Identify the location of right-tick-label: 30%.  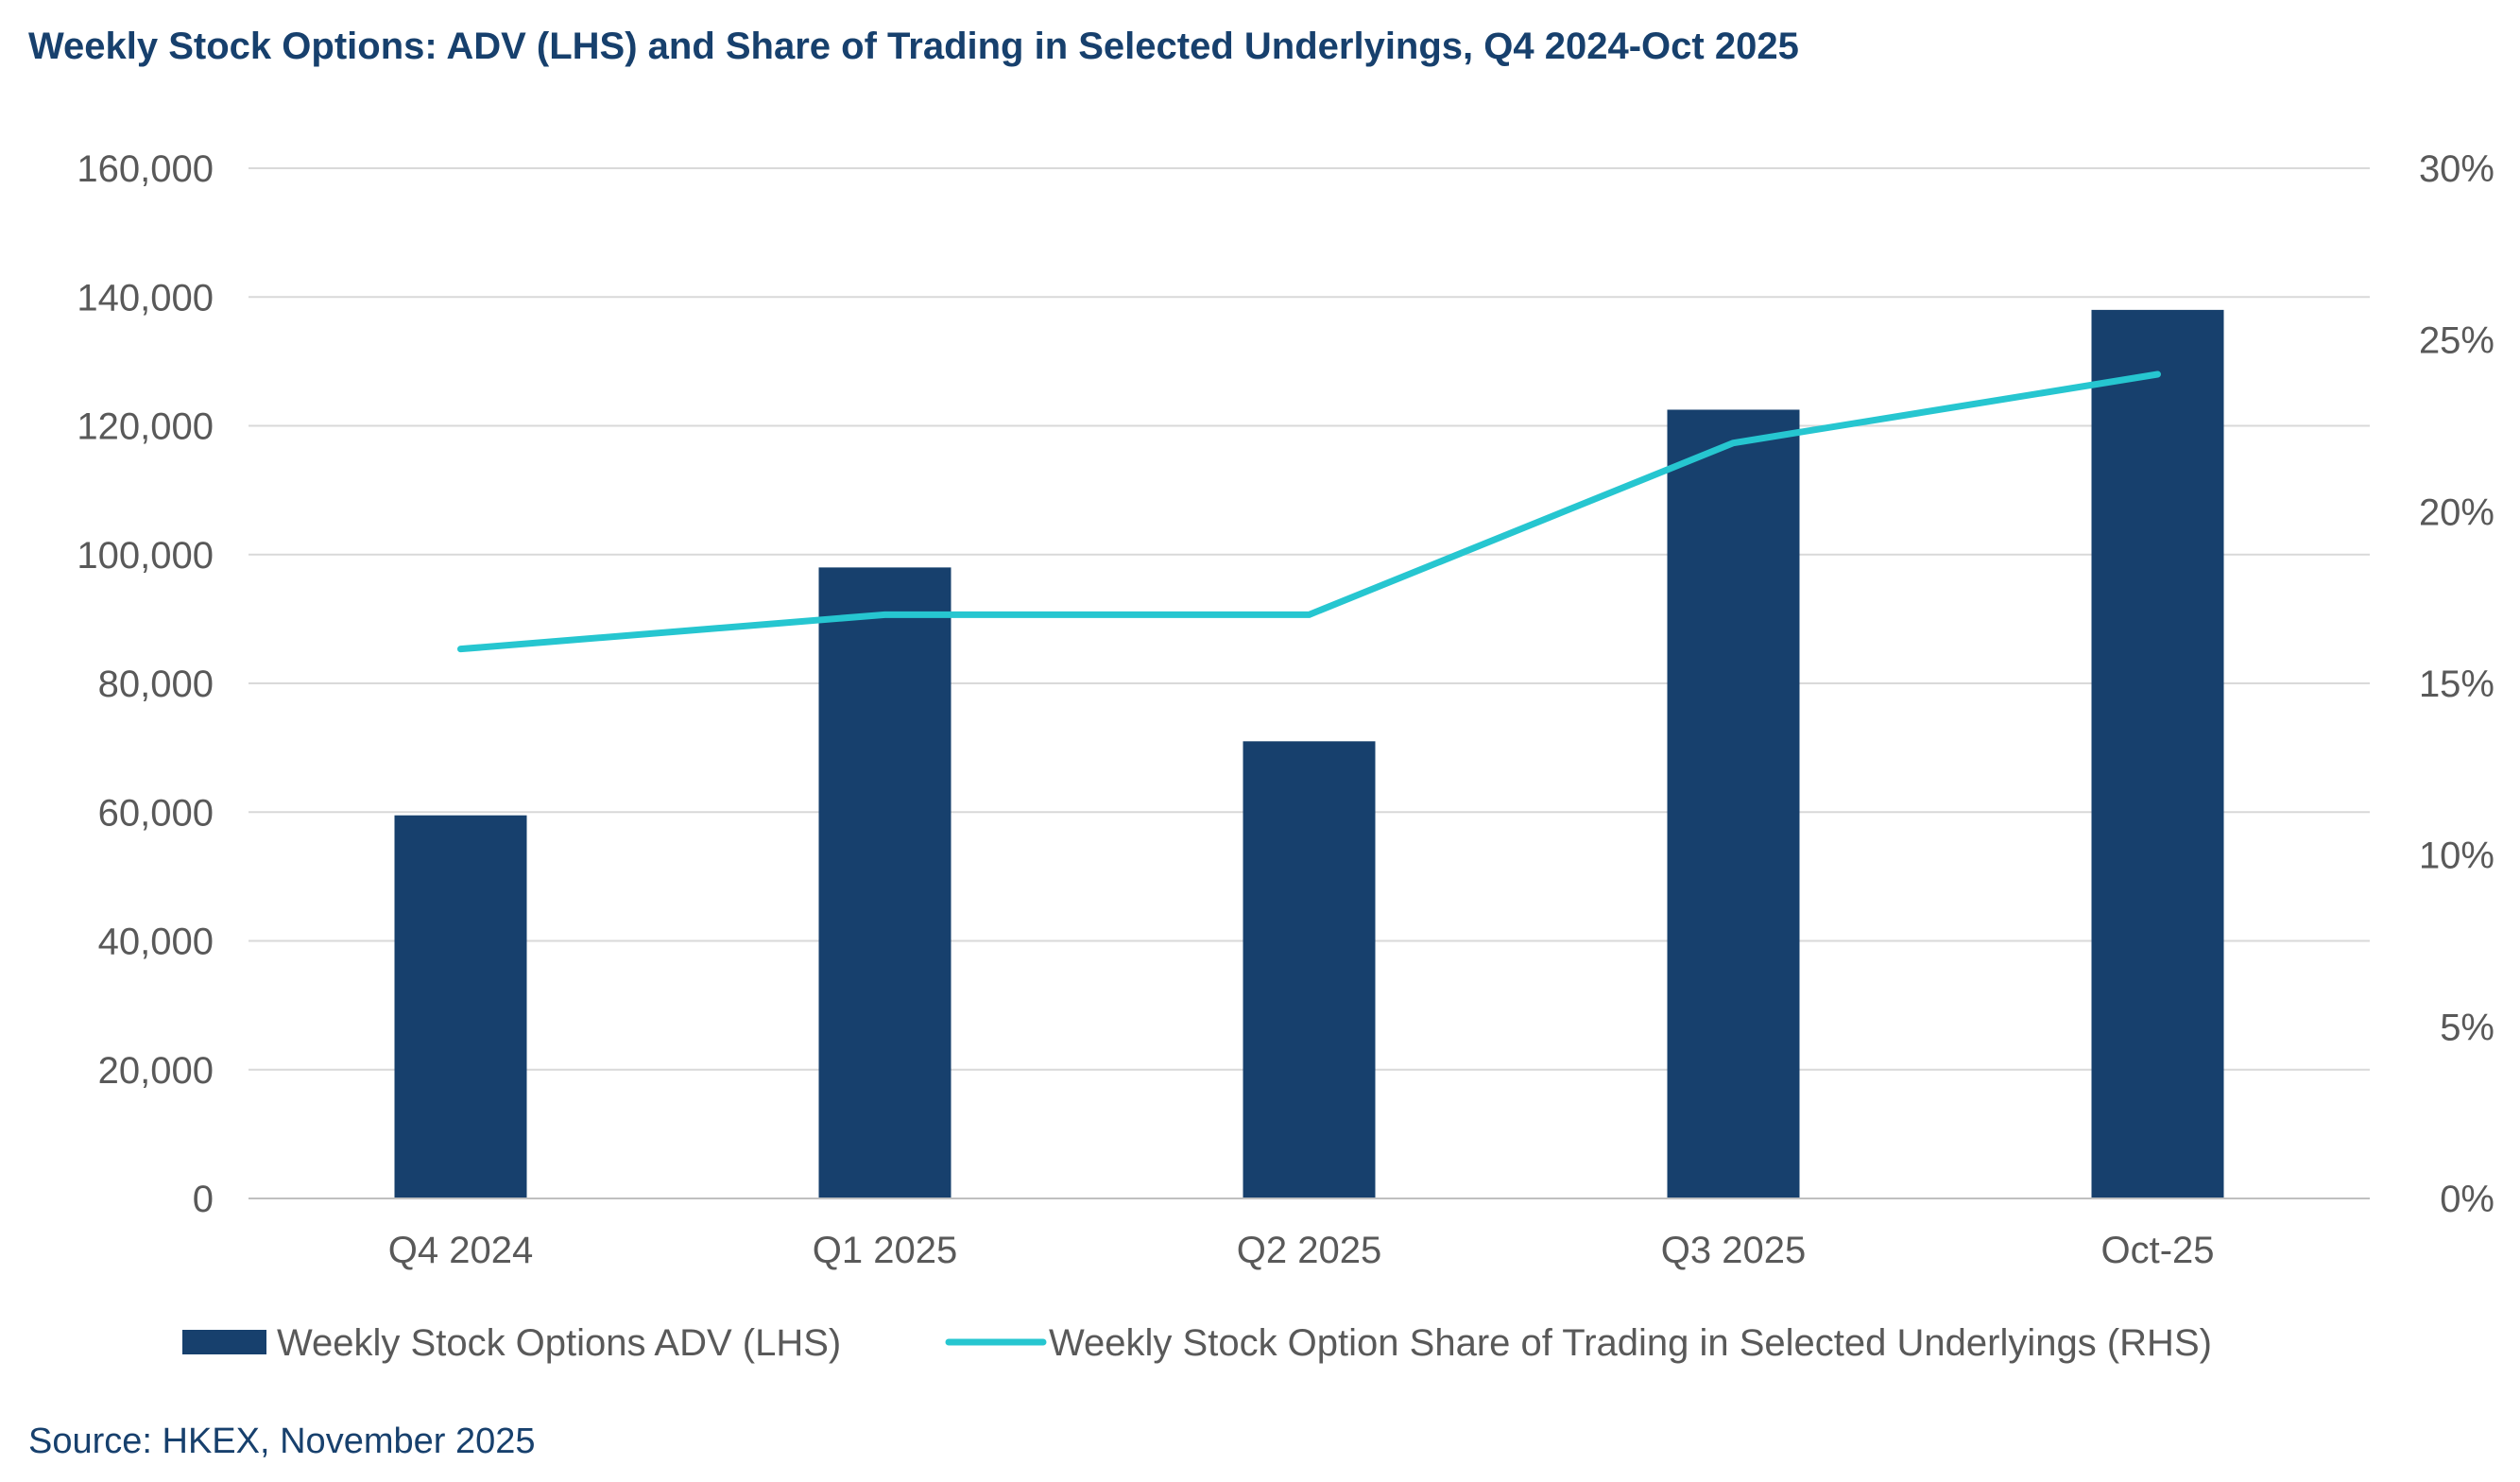
(2456, 169).